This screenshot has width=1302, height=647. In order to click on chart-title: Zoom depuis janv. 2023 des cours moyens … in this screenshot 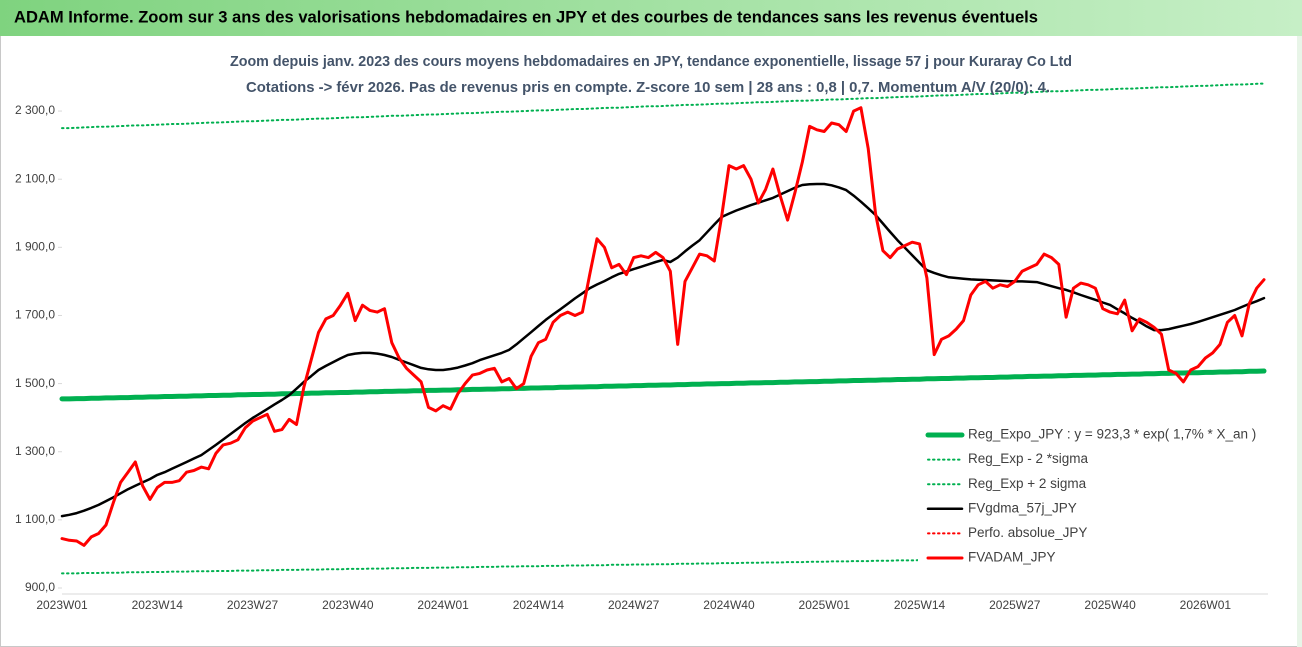, I will do `click(651, 61)`.